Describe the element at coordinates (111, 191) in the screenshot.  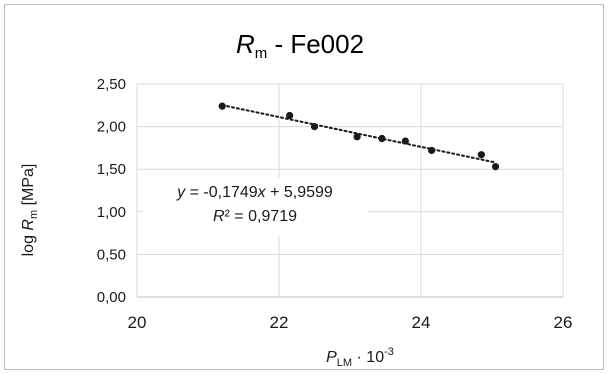
I see `y-tick-labels: 0,00 0,50 1,00 1,50 2,00 2,50` at that location.